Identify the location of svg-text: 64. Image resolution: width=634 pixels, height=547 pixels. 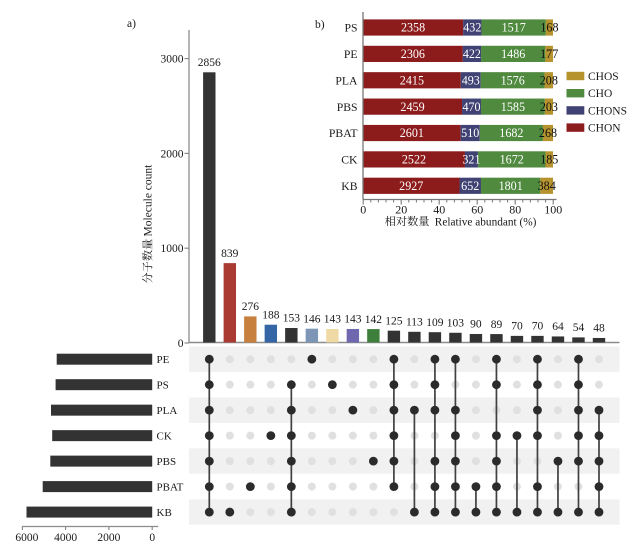
(558, 327).